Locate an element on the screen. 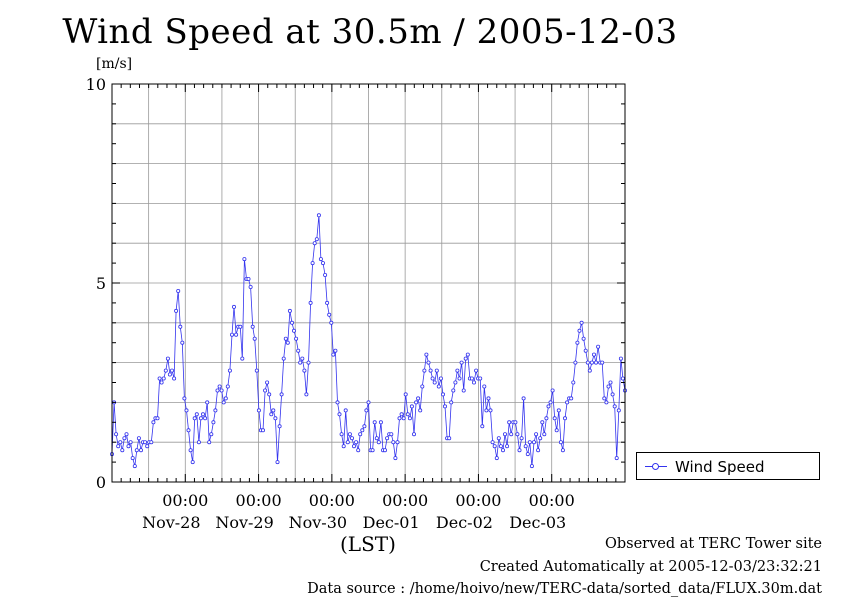 This screenshot has width=842, height=597. legend-label-wind-speed: Wind Speed is located at coordinates (720, 467).